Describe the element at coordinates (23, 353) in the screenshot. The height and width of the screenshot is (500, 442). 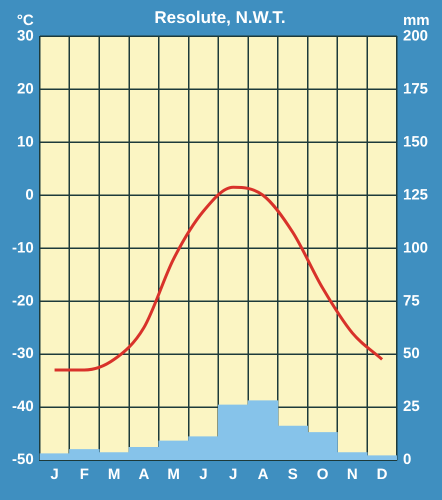
I see `y-tick-label: -30` at that location.